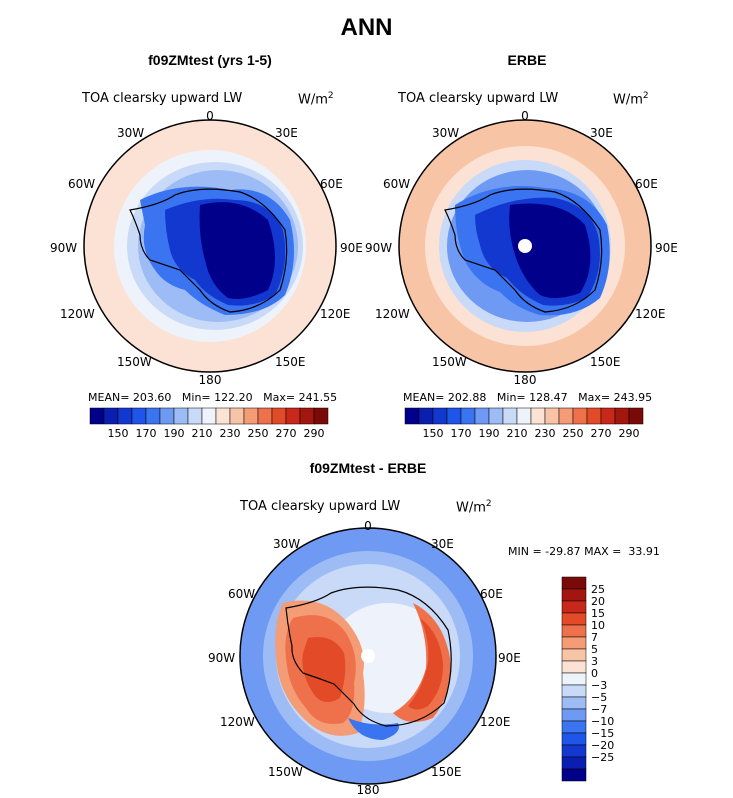 The height and width of the screenshot is (798, 733). I want to click on panel-3-pole-hole, so click(368, 656).